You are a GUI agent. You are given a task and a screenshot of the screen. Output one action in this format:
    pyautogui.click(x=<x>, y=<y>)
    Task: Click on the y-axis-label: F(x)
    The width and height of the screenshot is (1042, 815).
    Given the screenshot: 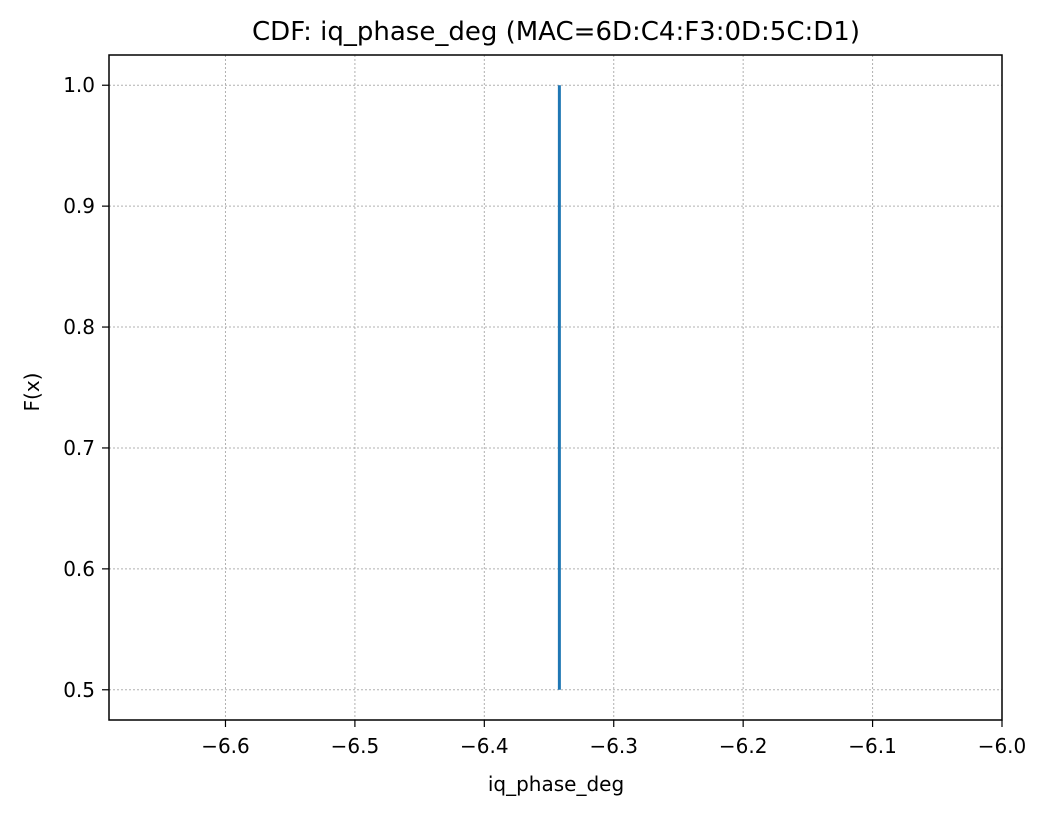 What is the action you would take?
    pyautogui.click(x=32, y=392)
    